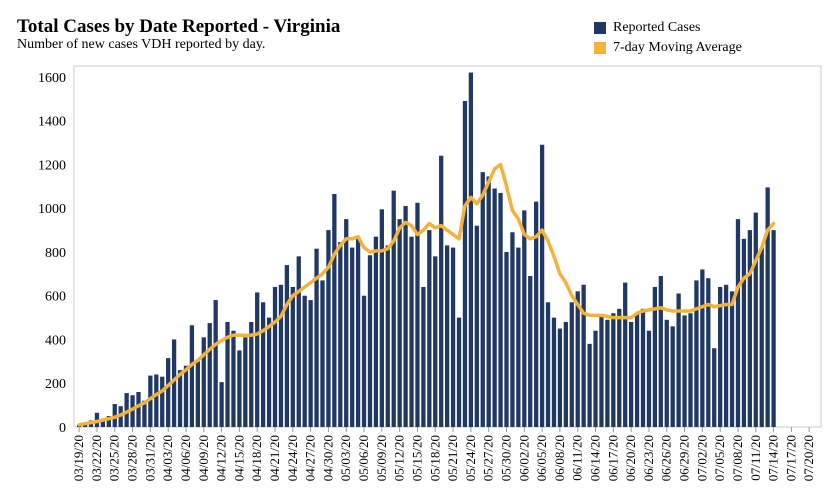 This screenshot has width=825, height=502. What do you see at coordinates (668, 48) in the screenshot?
I see `legend-item-moving-average: 7-day Moving Average` at bounding box center [668, 48].